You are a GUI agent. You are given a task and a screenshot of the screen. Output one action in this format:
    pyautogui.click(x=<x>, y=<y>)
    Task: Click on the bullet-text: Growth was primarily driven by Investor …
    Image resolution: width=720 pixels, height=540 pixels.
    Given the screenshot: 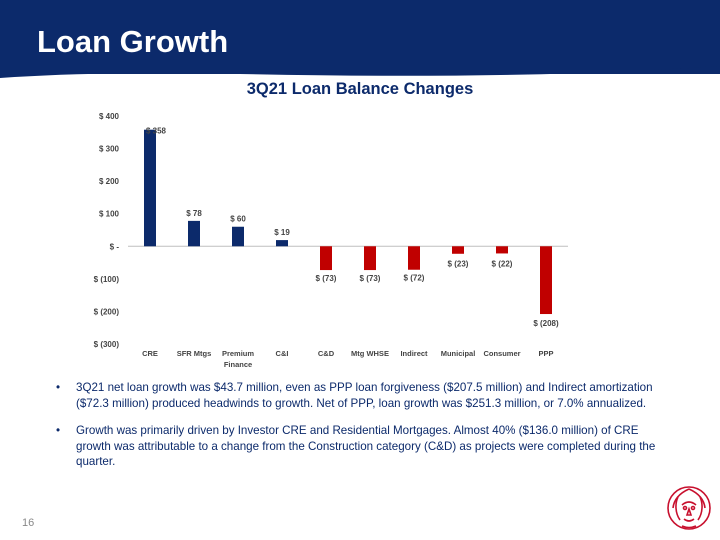 What is the action you would take?
    pyautogui.click(x=366, y=446)
    